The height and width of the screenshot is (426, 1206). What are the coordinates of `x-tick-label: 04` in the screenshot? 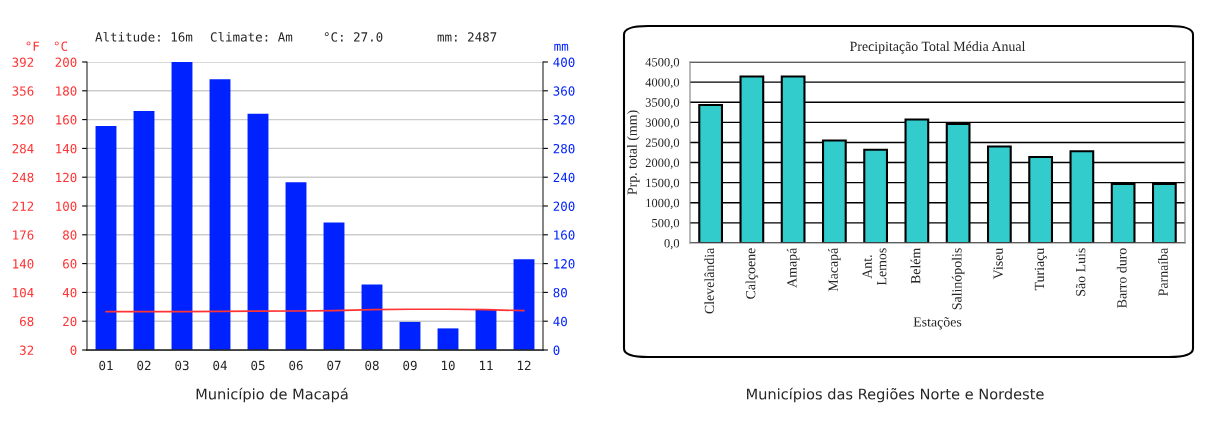 It's located at (220, 365).